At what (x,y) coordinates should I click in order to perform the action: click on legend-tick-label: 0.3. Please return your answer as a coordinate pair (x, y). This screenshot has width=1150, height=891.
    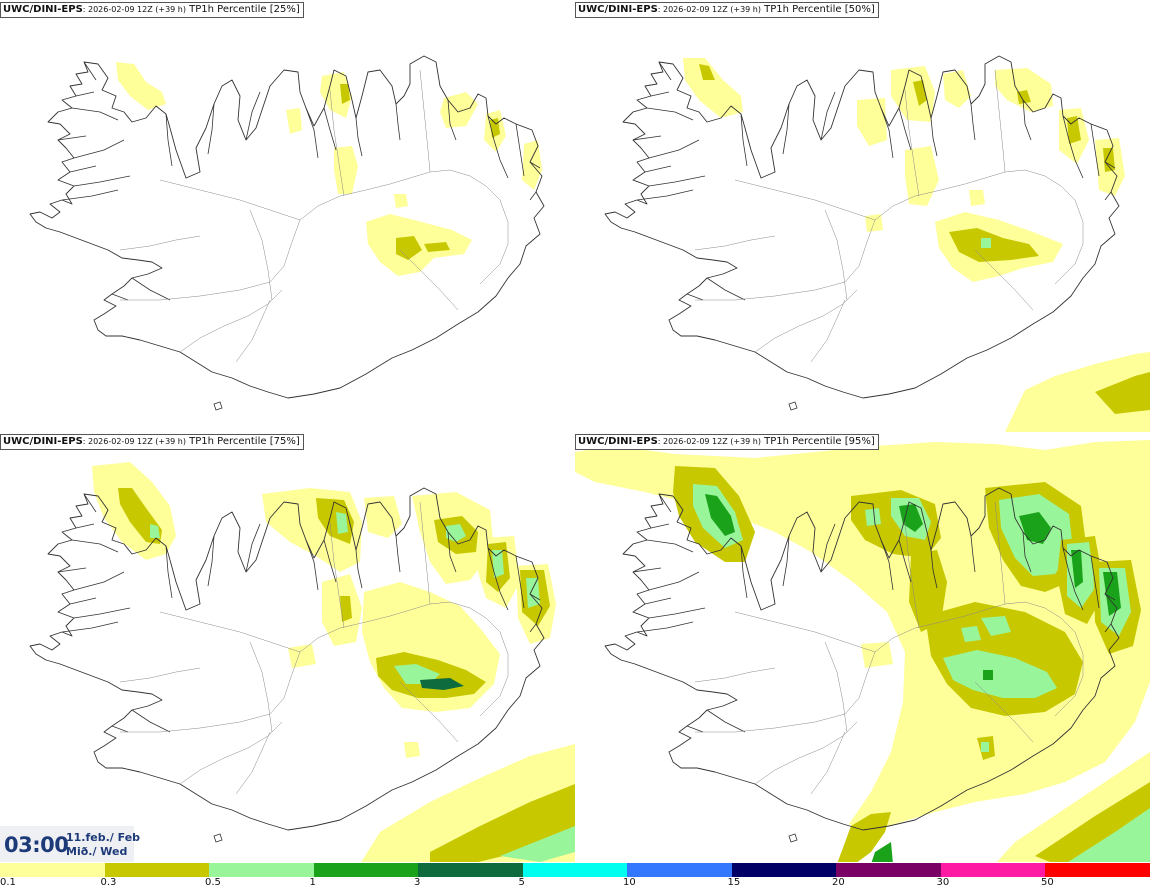
    Looking at the image, I should click on (108, 882).